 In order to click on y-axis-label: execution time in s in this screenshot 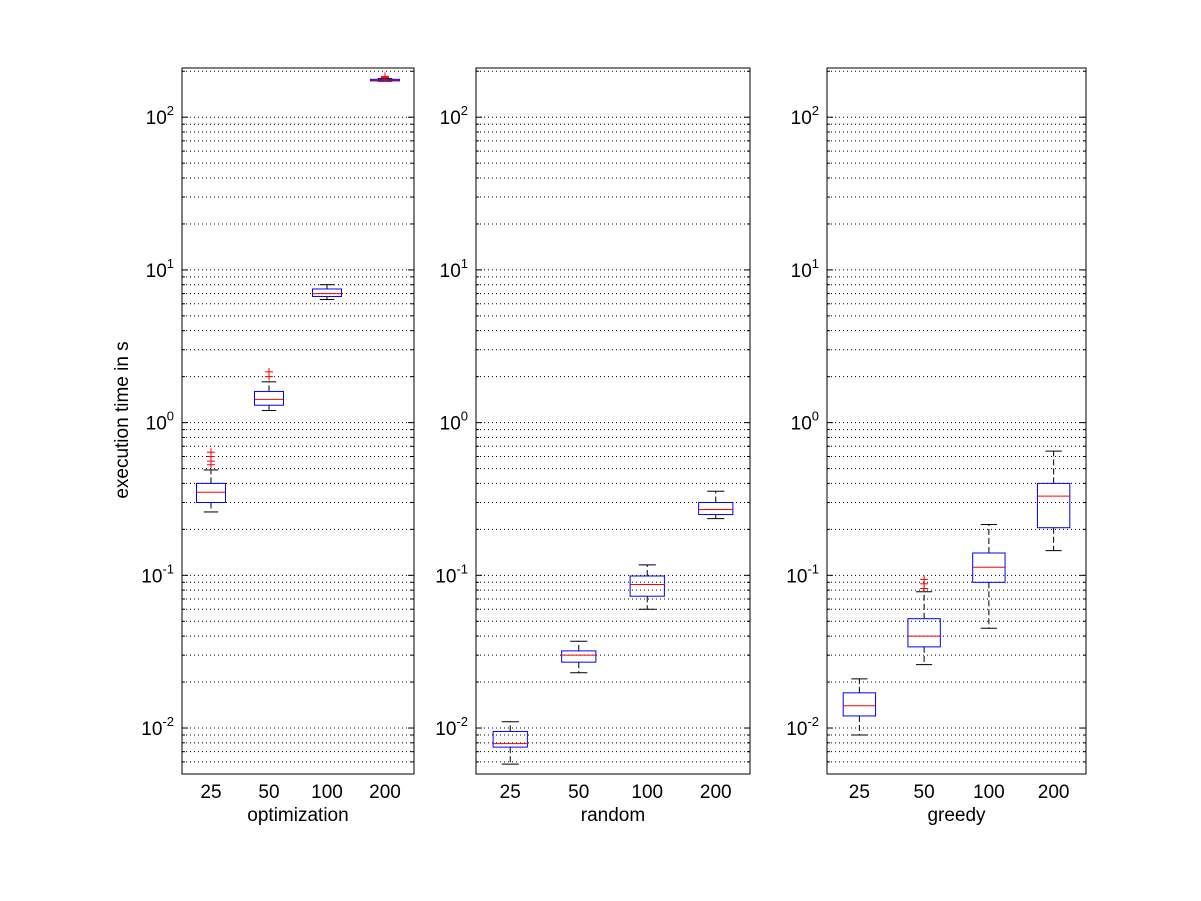, I will do `click(122, 419)`.